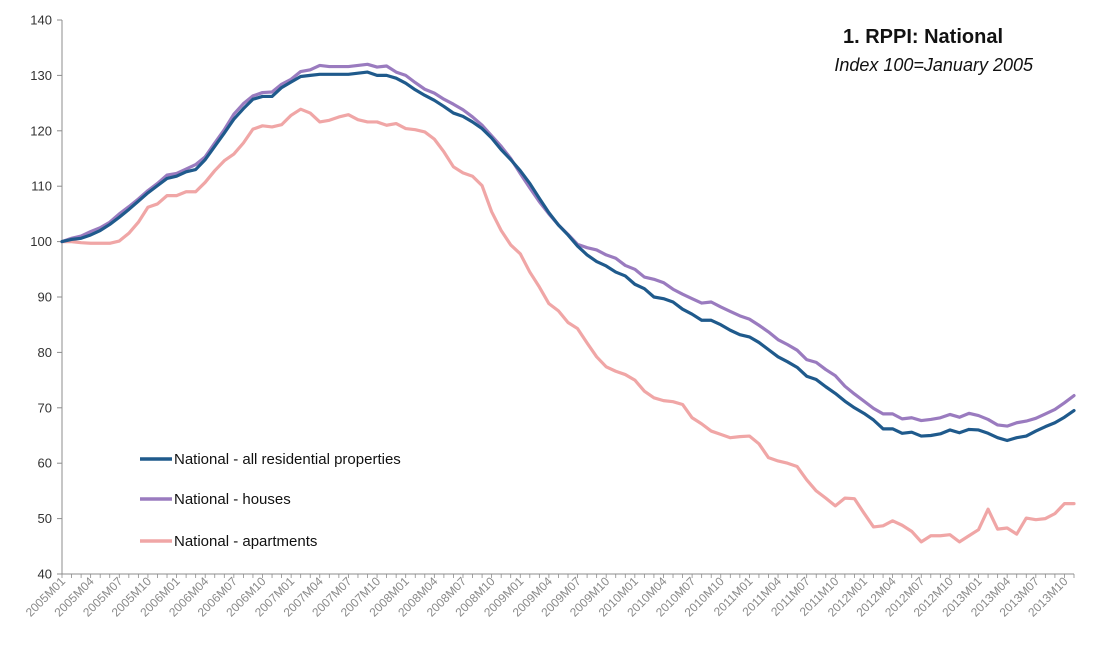 This screenshot has width=1099, height=671. I want to click on y-tick-label: 40, so click(45, 574).